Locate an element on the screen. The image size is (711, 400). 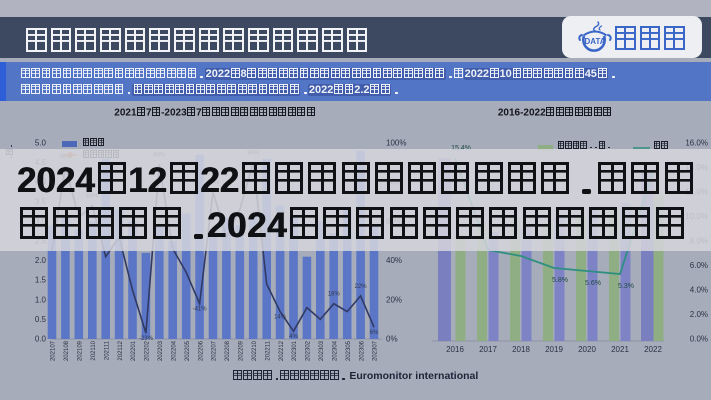
svg-text: 2021 is located at coordinates (620, 349).